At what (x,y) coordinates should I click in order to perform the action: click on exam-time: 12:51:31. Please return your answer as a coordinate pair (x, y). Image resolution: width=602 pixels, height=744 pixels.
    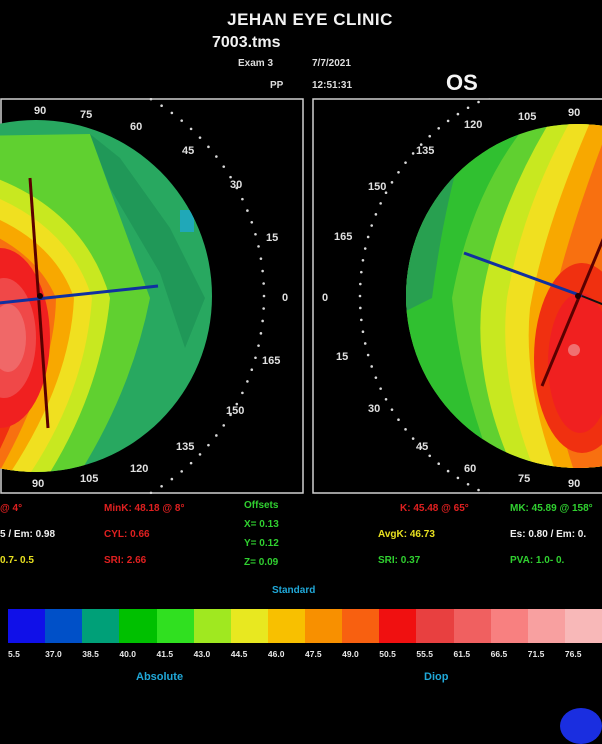
    Looking at the image, I should click on (332, 85).